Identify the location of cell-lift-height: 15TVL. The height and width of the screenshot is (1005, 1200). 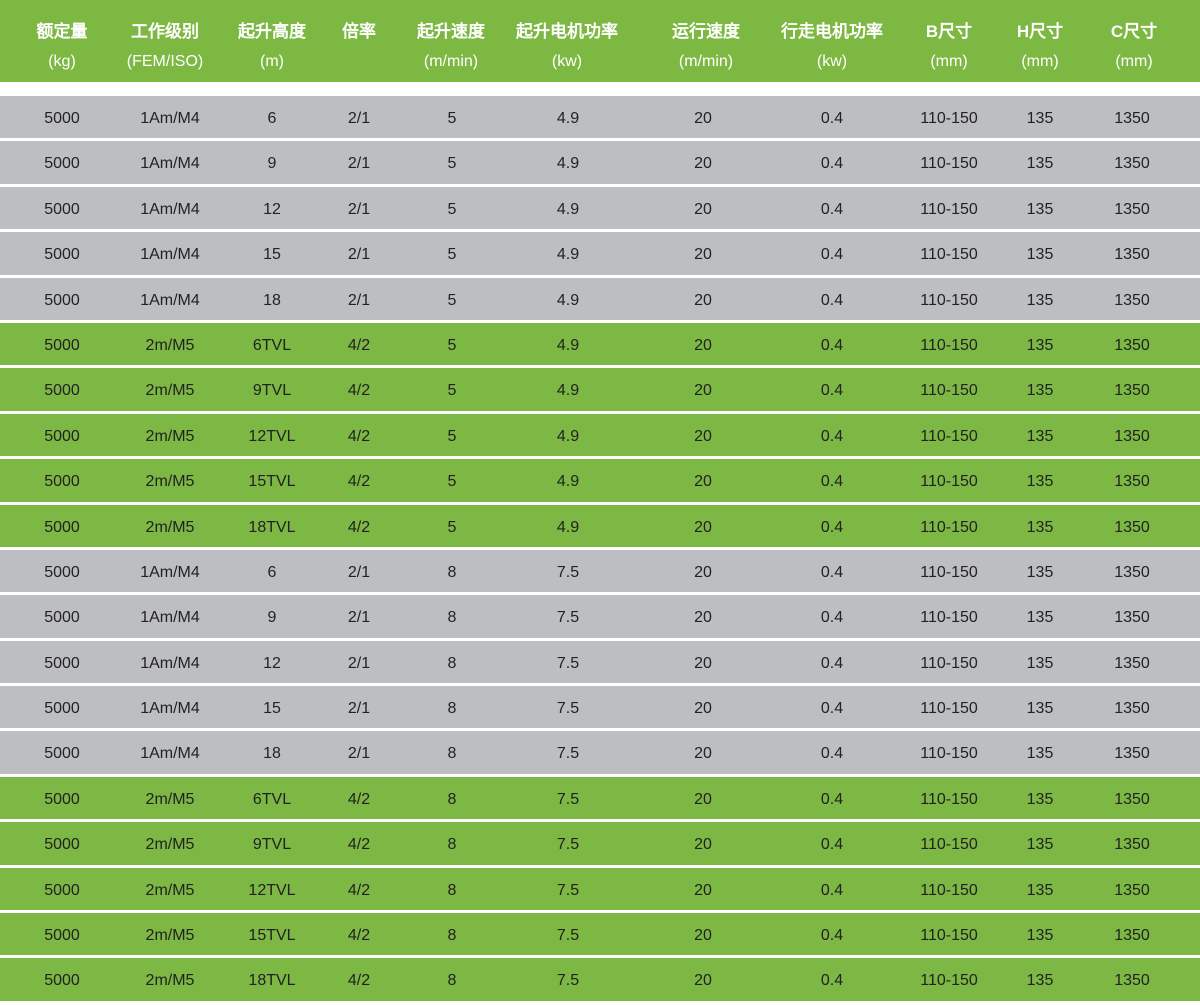
(272, 482).